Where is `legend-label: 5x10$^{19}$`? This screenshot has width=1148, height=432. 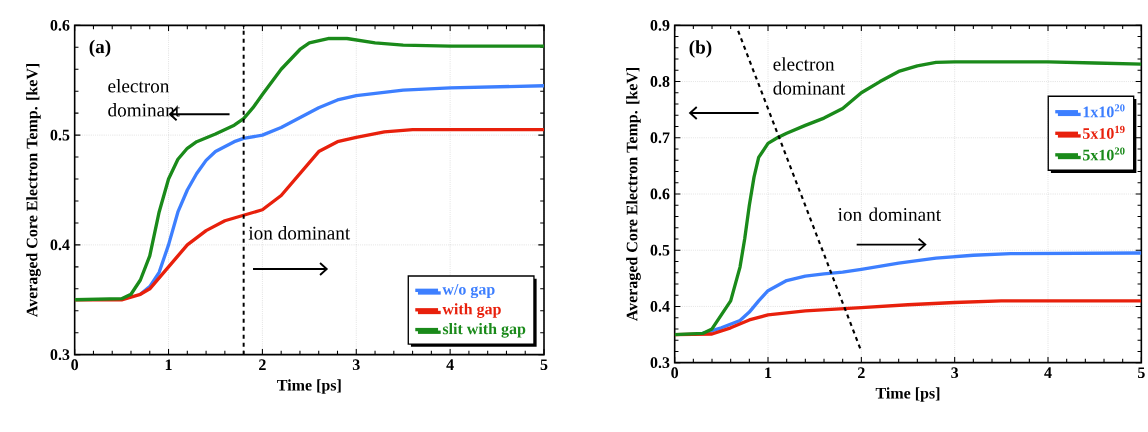 legend-label: 5x10$^{19}$ is located at coordinates (1103, 132).